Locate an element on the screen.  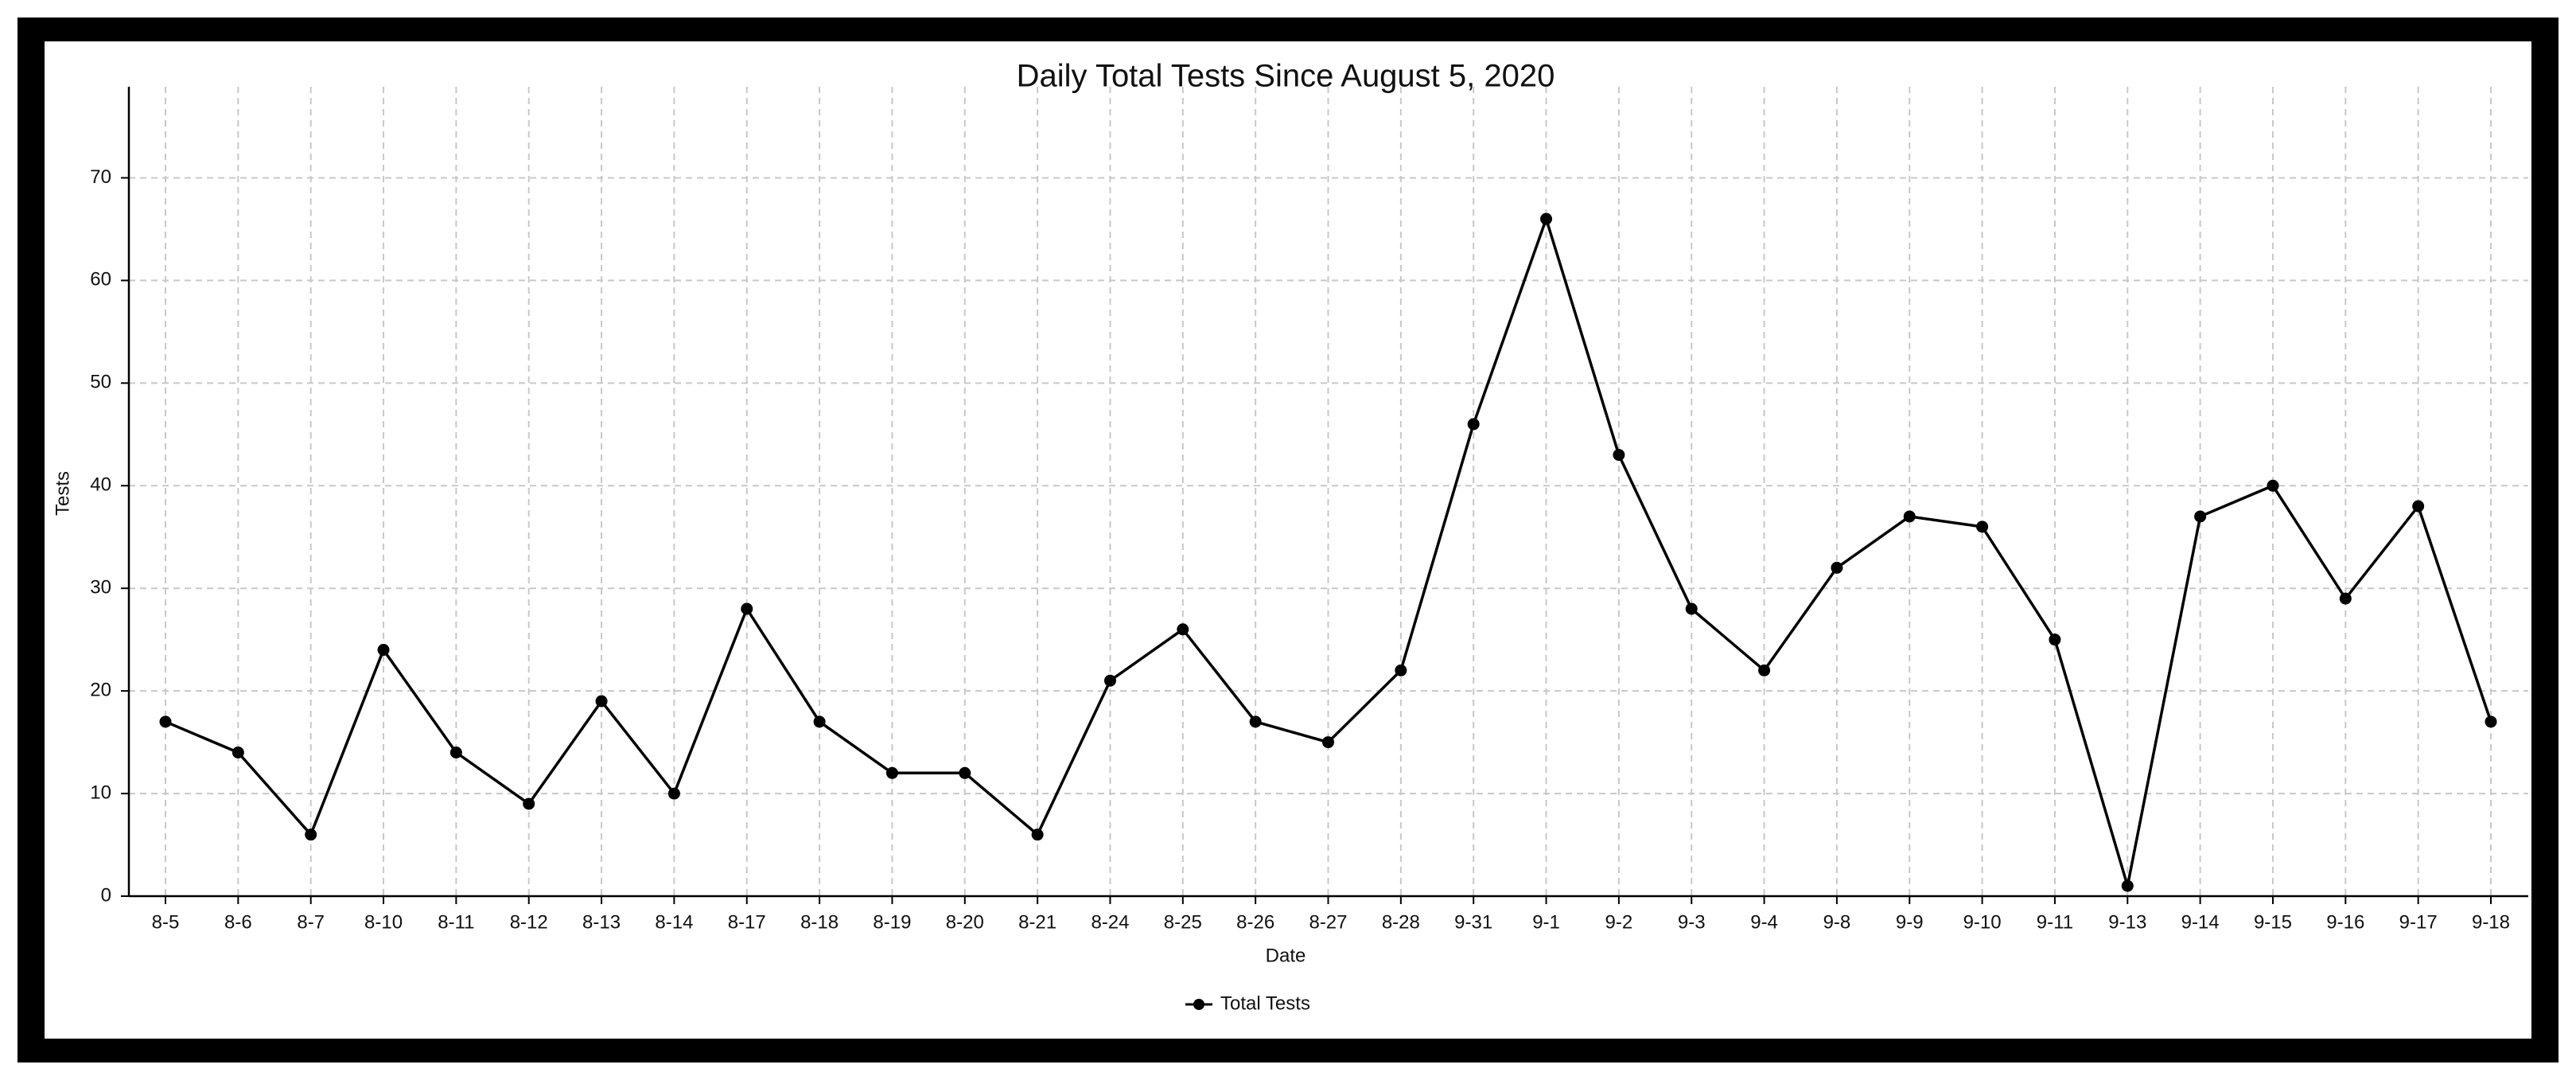
legend-label: Total Tests is located at coordinates (1265, 1003).